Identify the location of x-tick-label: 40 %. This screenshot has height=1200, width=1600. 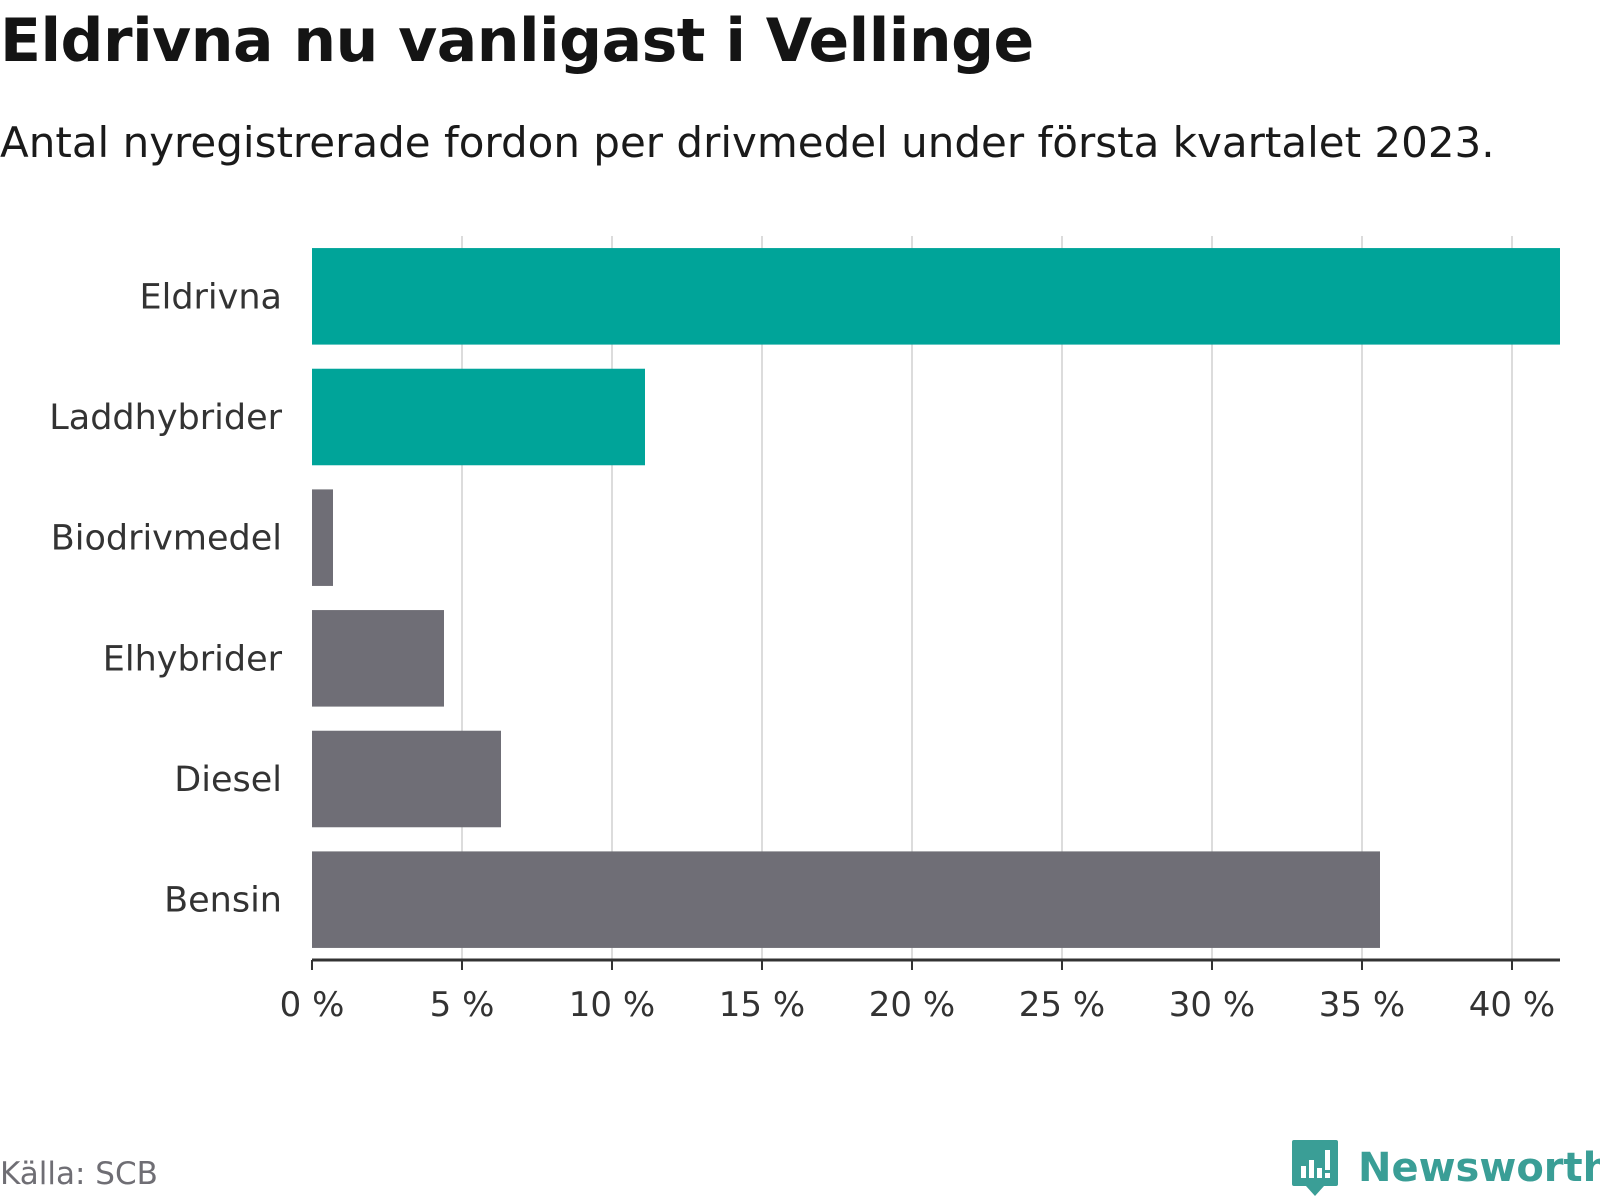
(1512, 1005).